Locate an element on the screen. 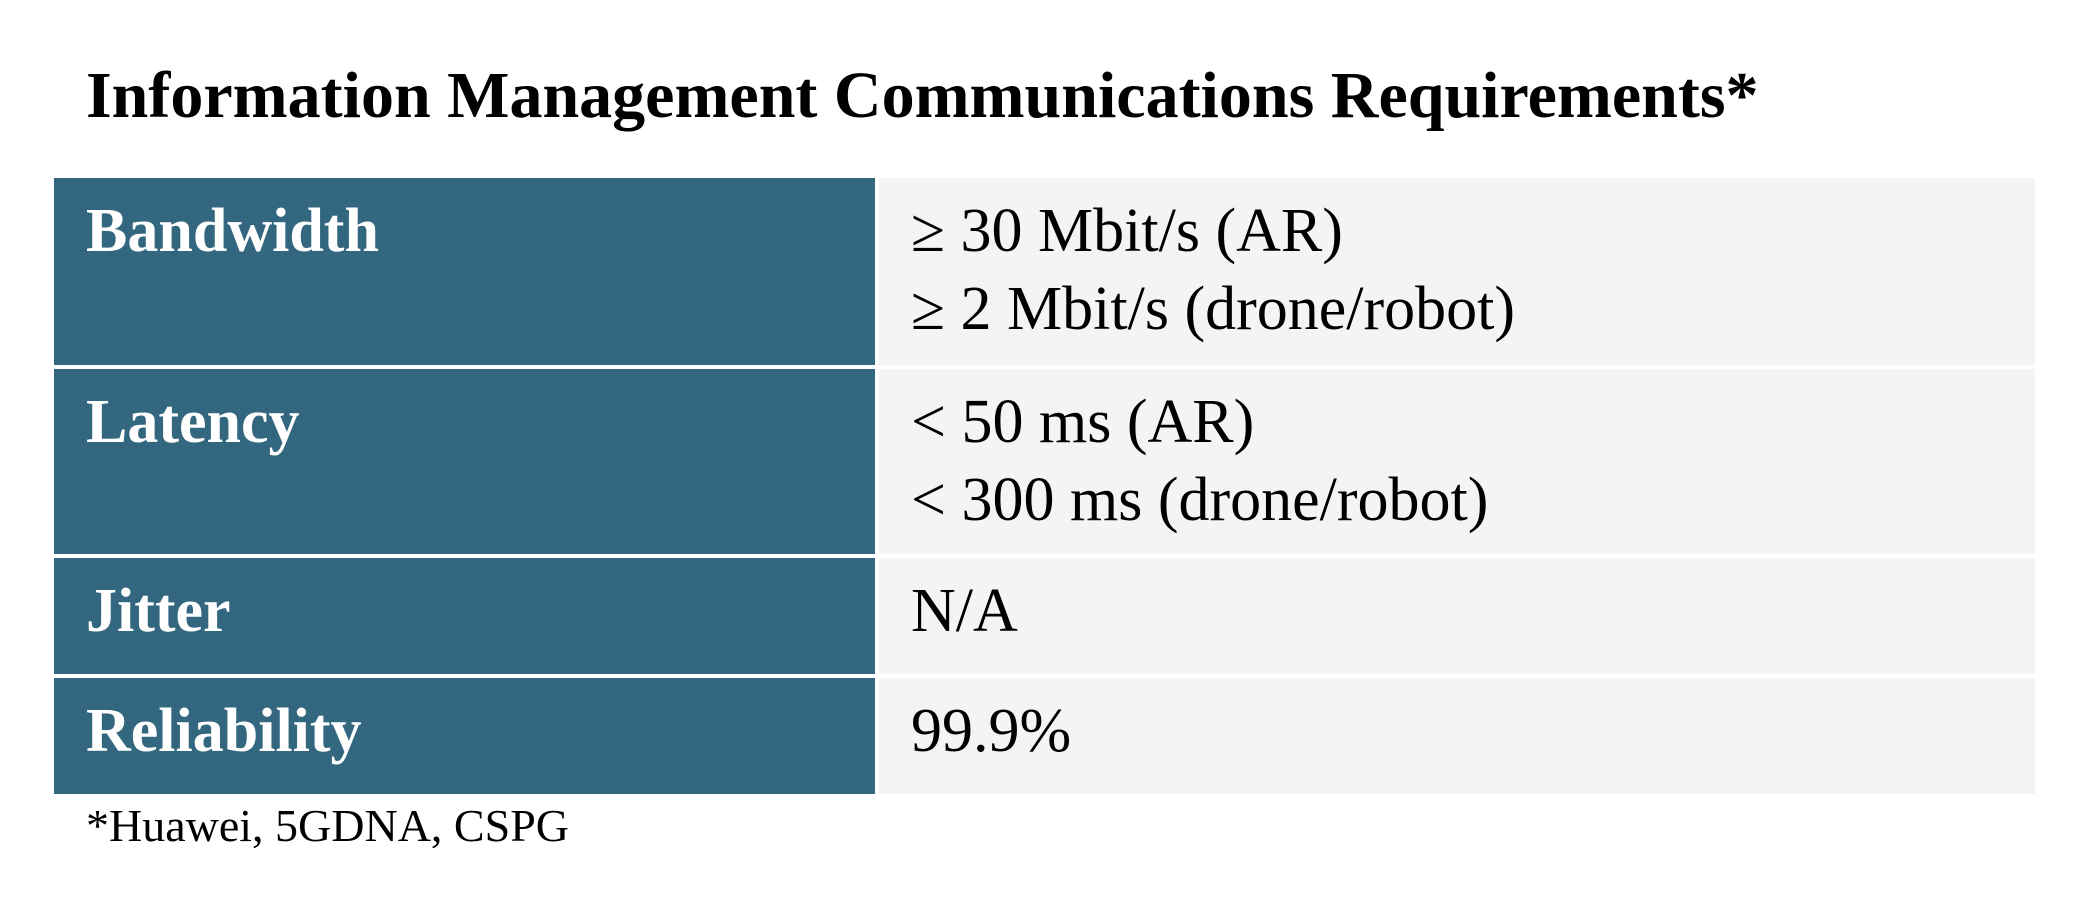 The image size is (2081, 900). value-line: < 50 ms (AR) is located at coordinates (1083, 422).